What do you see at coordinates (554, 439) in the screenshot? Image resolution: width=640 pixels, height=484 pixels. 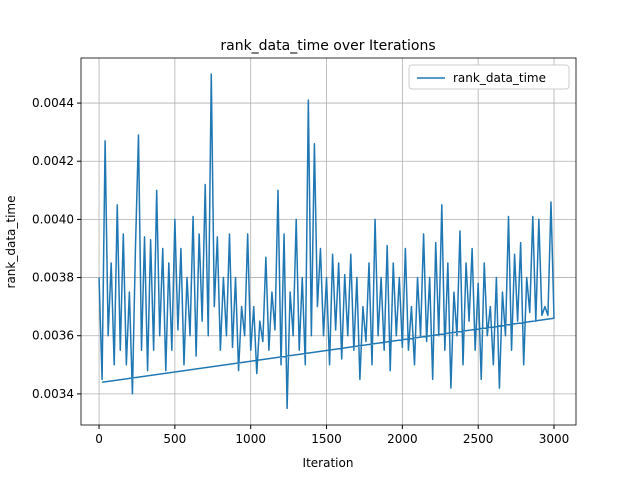 I see `x-tick-label: 3000` at bounding box center [554, 439].